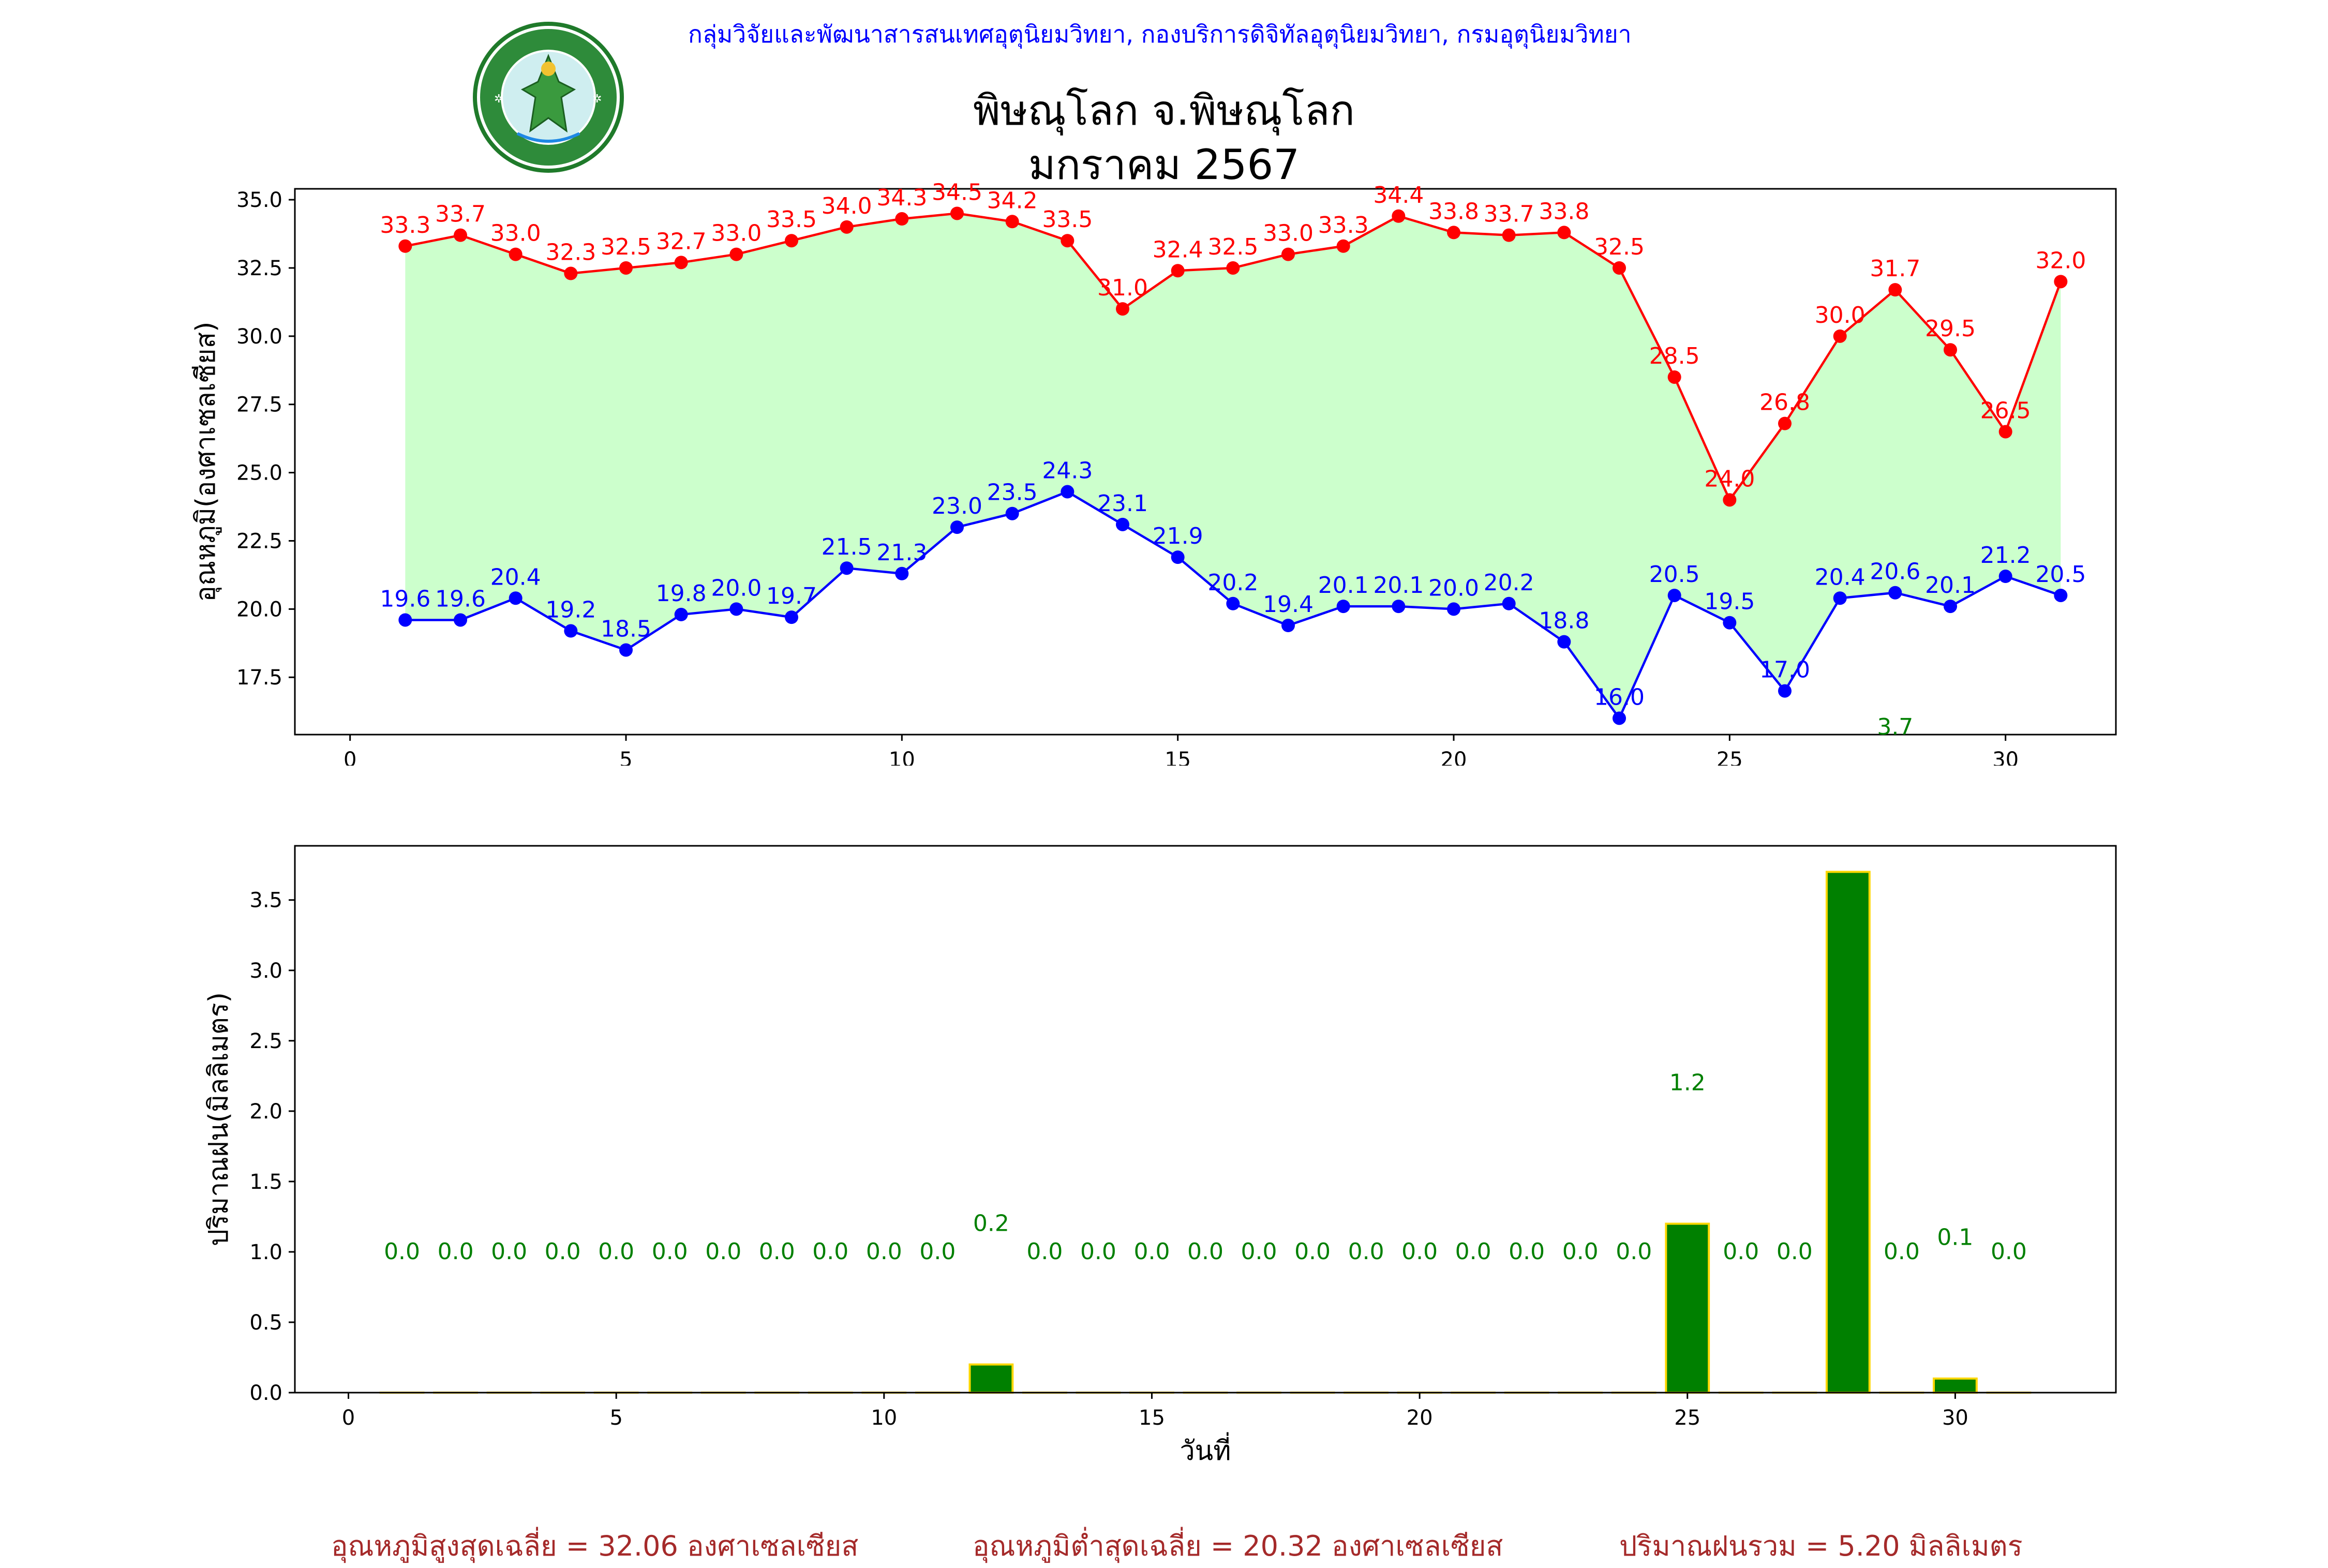 Image resolution: width=2328 pixels, height=1568 pixels. I want to click on y-tick-label: 2.0, so click(265, 1112).